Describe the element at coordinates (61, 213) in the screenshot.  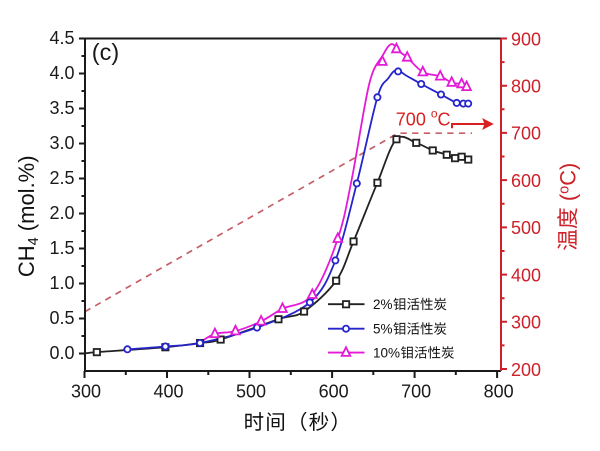
I see `svg-text: 2.0` at that location.